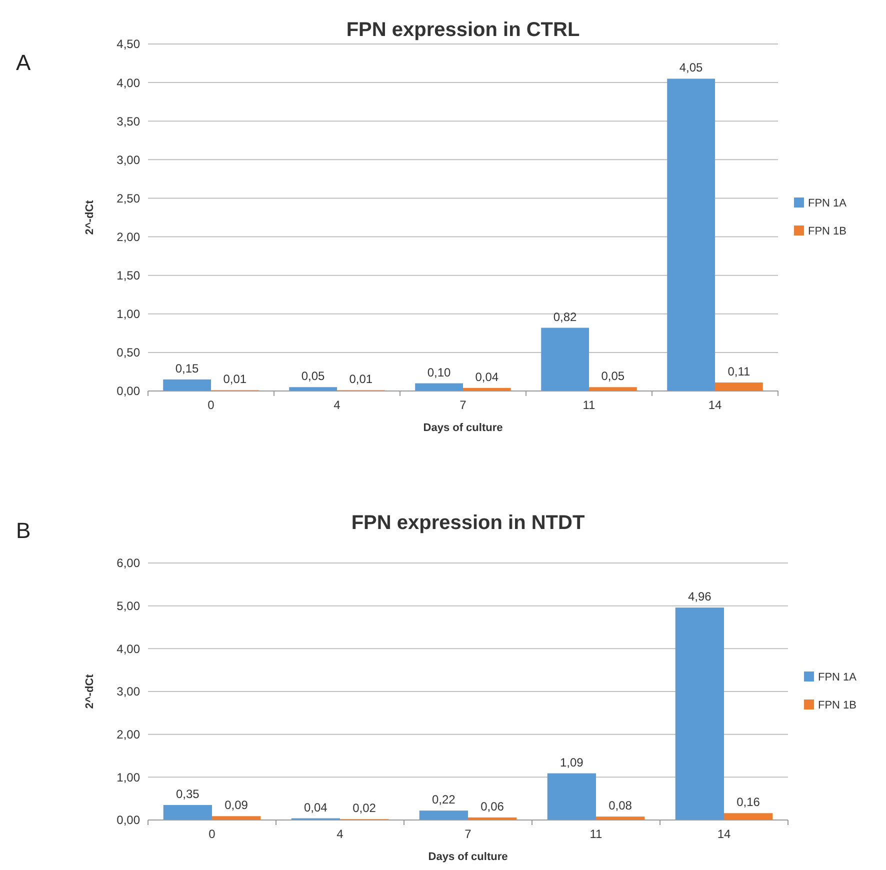 This screenshot has height=870, width=886. What do you see at coordinates (236, 805) in the screenshot?
I see `data-label: 0,09` at bounding box center [236, 805].